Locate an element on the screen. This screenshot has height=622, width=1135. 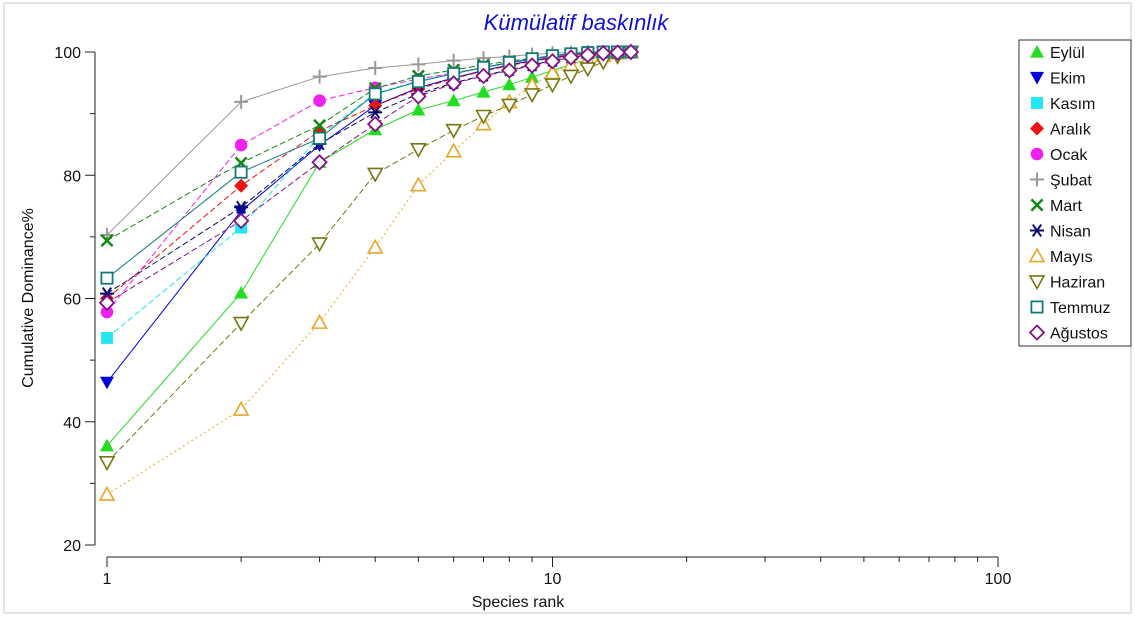
legend-item: Ocak is located at coordinates (1059, 155).